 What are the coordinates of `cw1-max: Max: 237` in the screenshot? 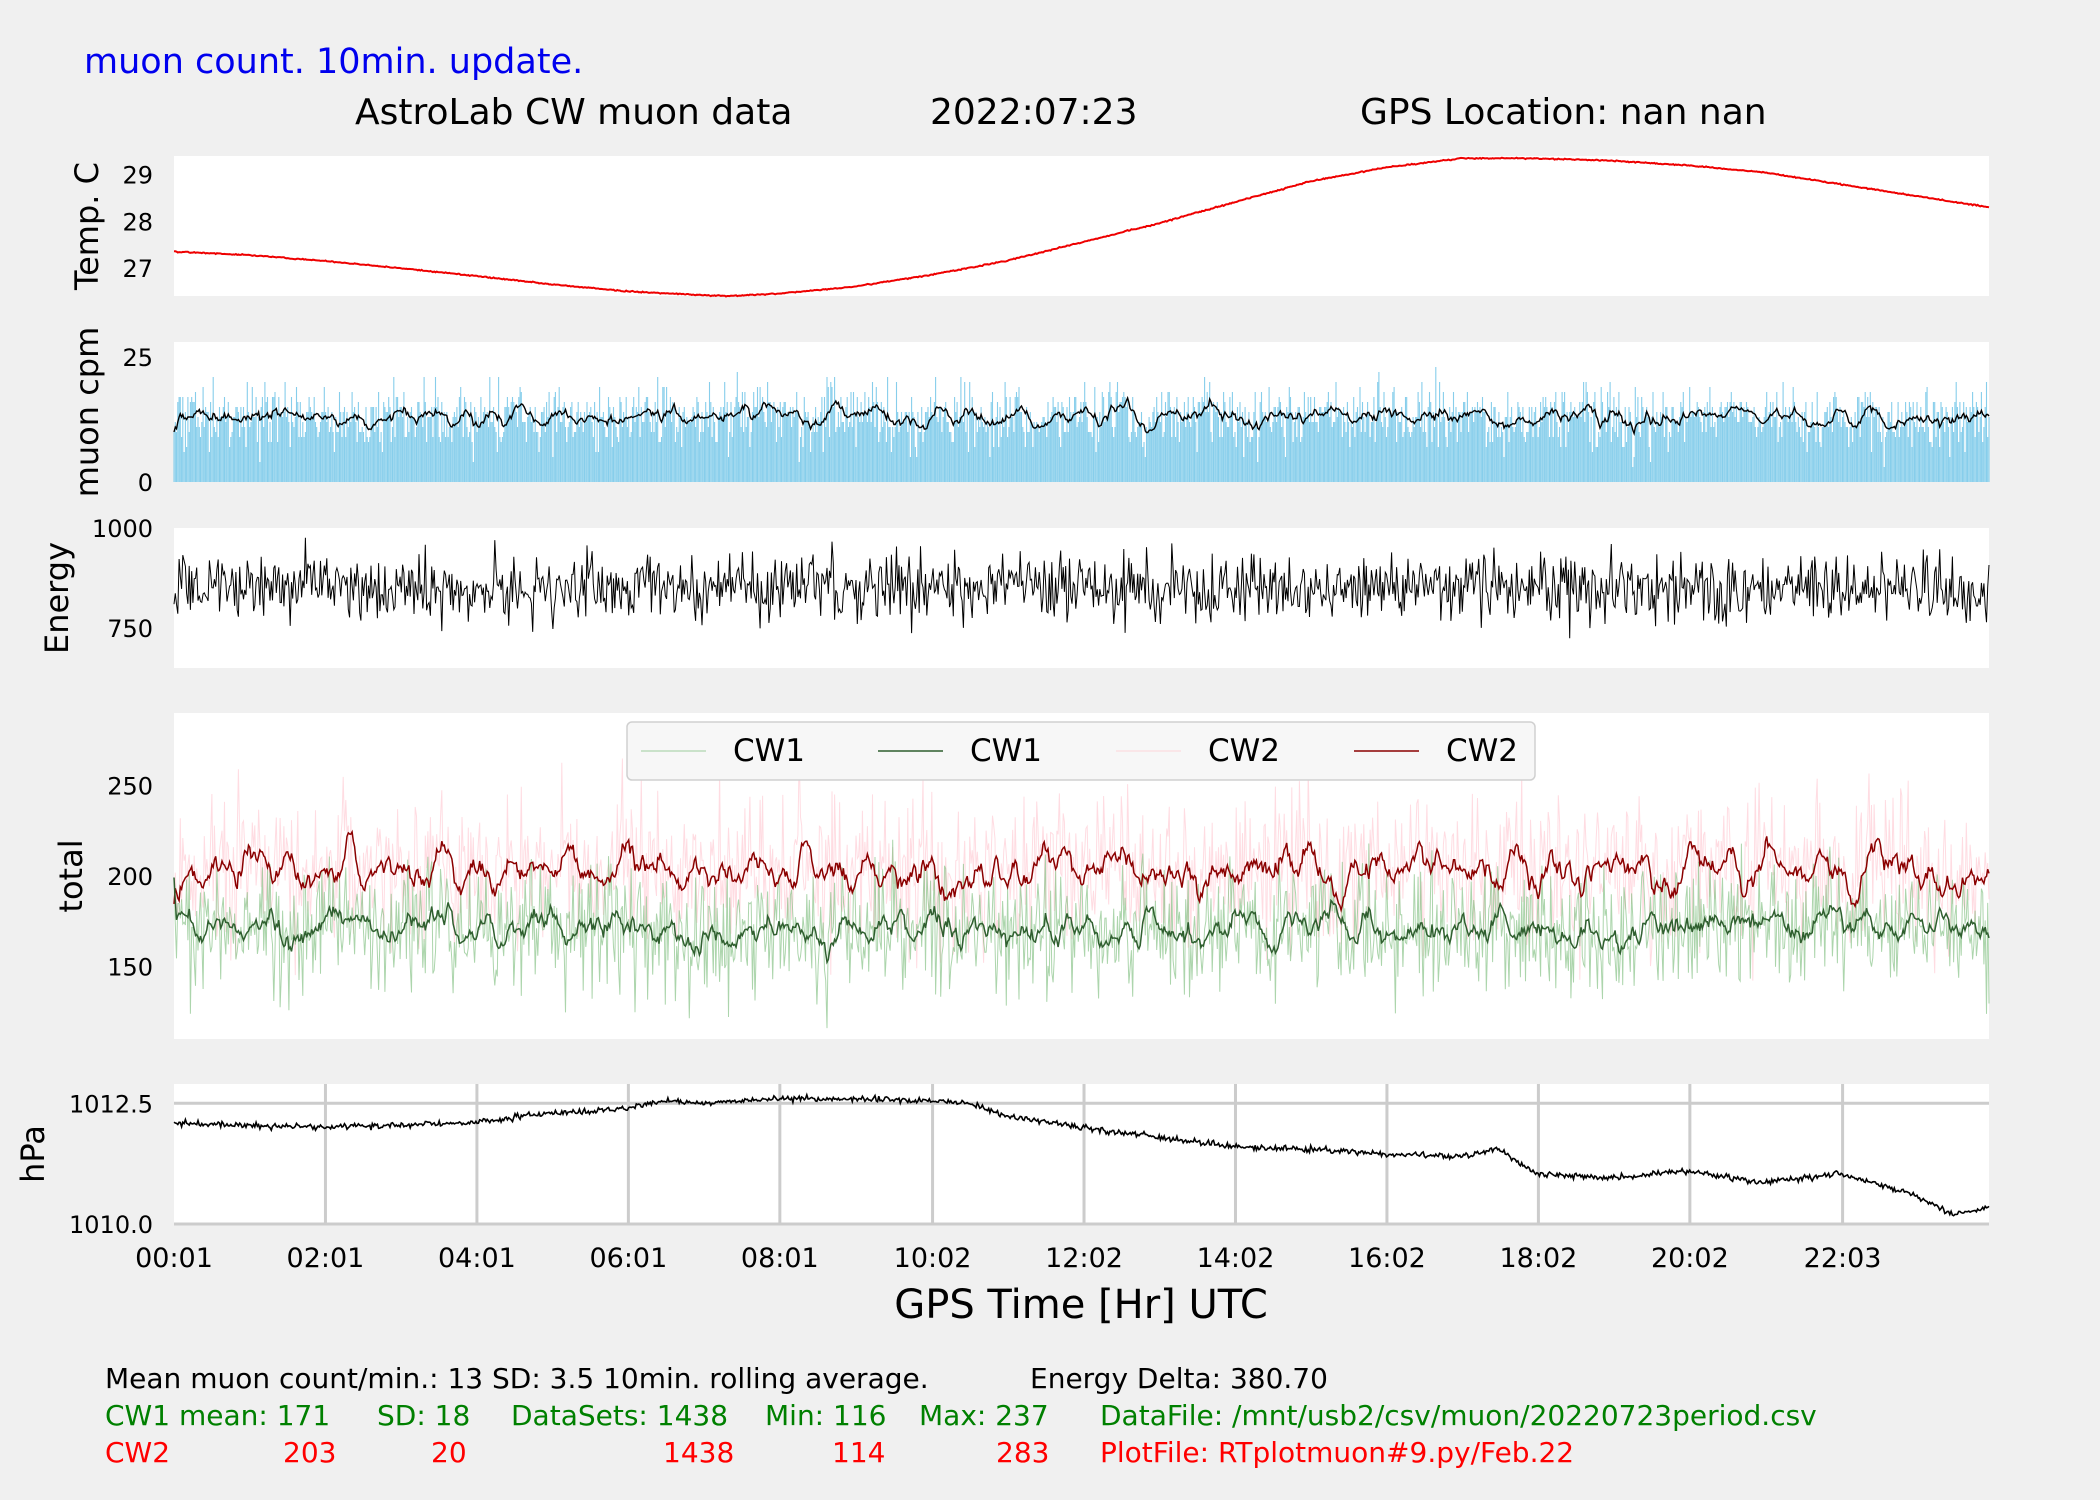 It's located at (984, 1415).